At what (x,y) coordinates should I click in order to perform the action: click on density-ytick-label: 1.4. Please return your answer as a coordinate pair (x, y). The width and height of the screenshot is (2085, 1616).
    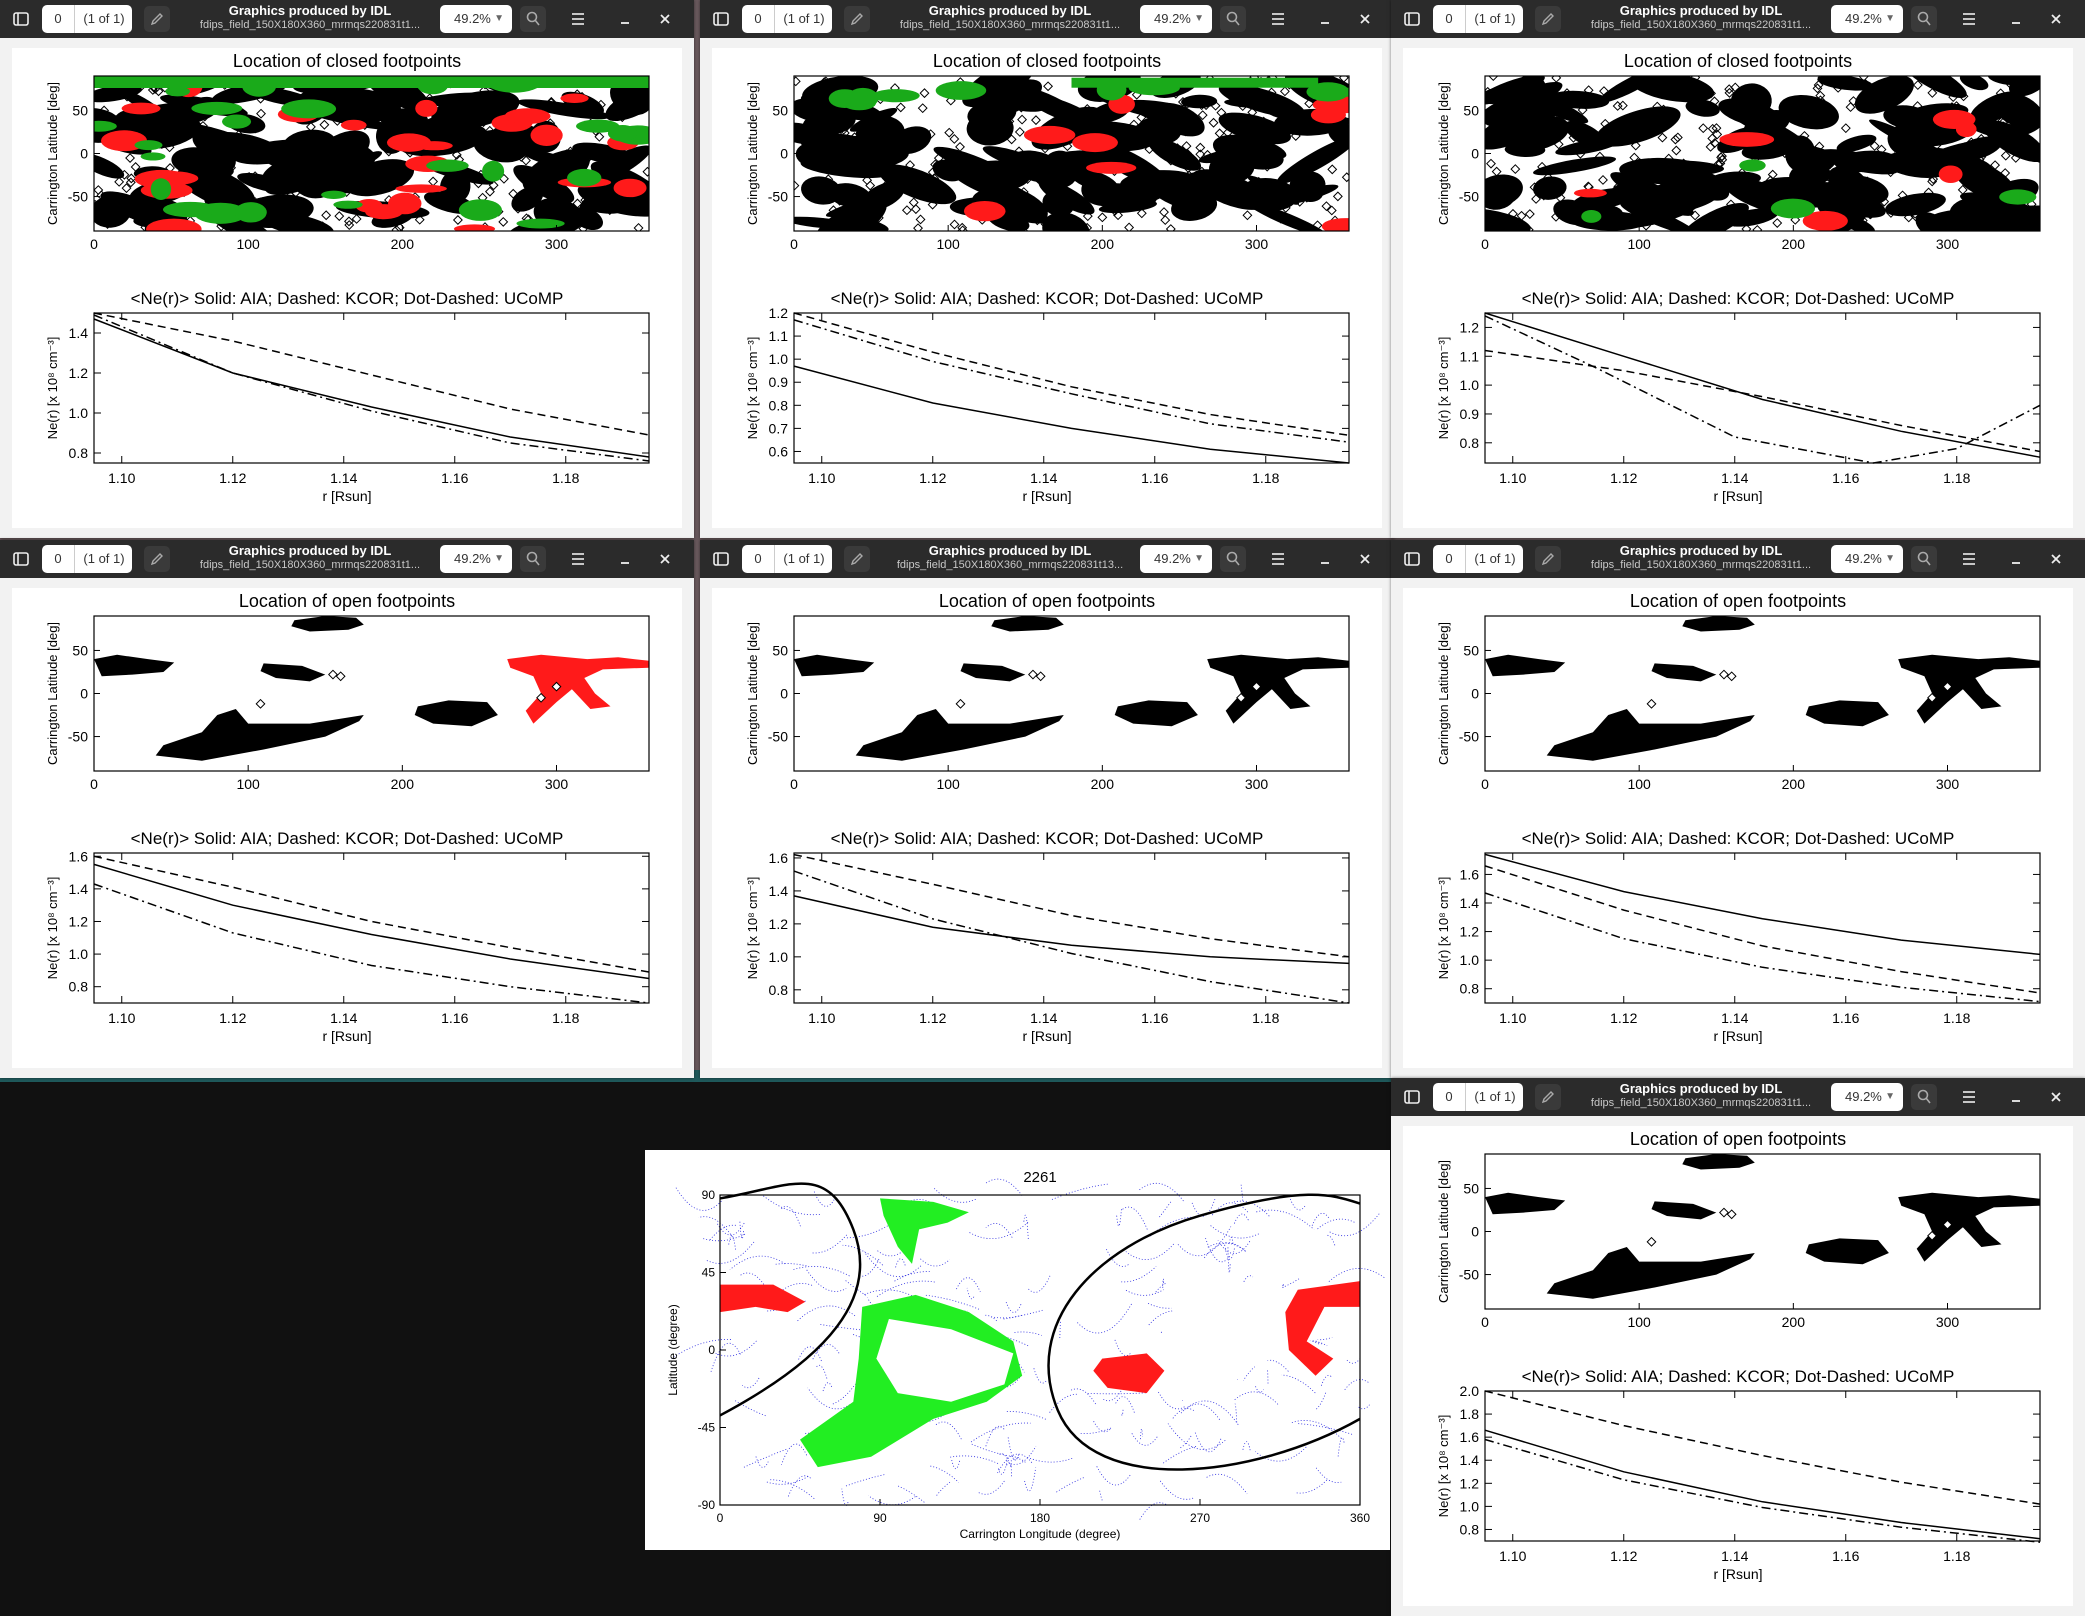
    Looking at the image, I should click on (1470, 903).